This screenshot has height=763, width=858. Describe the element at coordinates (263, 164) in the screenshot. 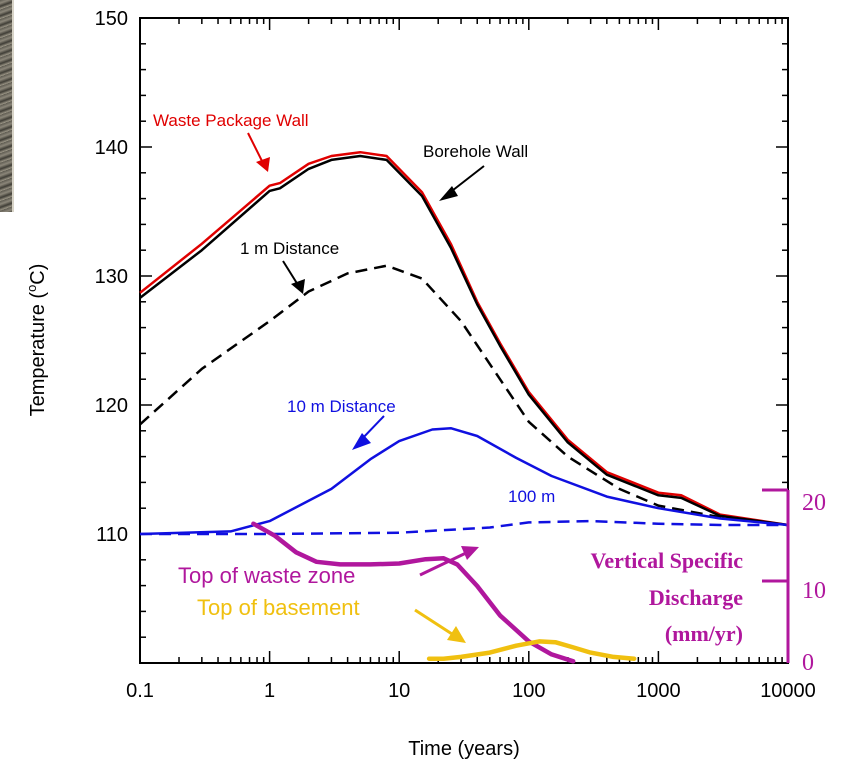

I see `arrow-waste-package-wall-head` at that location.